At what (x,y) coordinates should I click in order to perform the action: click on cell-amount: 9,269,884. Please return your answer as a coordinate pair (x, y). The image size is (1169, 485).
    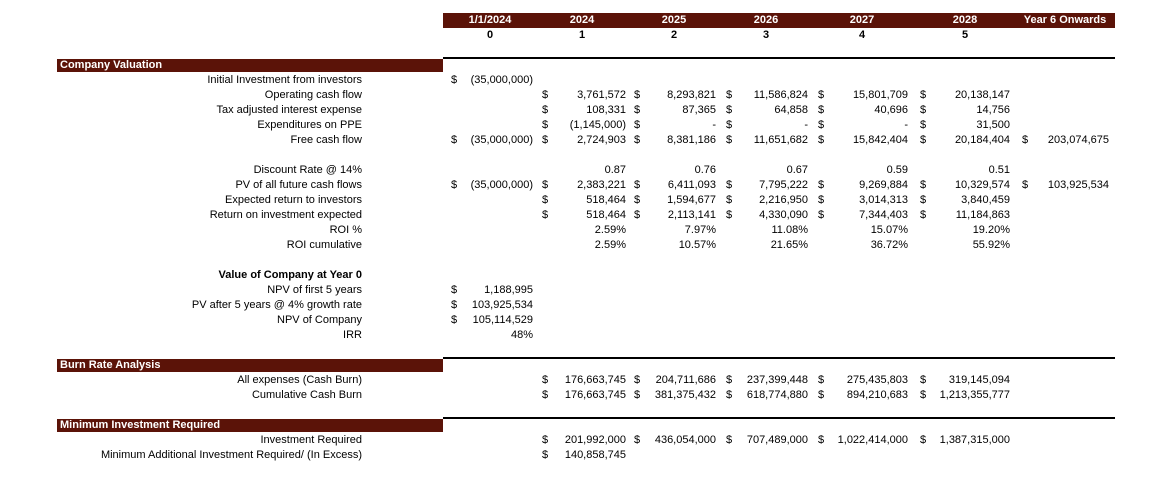
    Looking at the image, I should click on (883, 185).